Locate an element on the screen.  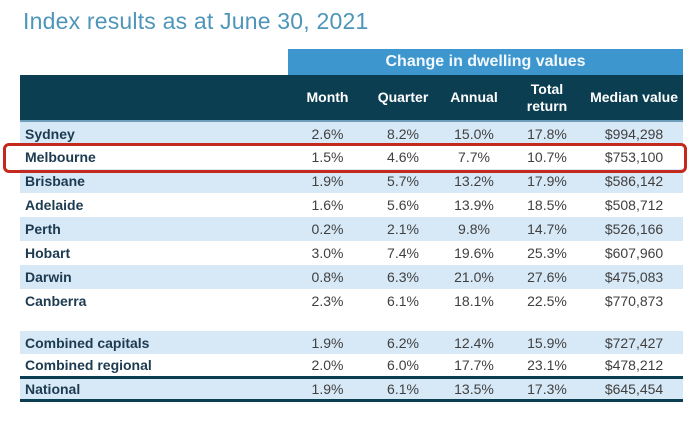
cell-annual: 13.2% is located at coordinates (474, 181).